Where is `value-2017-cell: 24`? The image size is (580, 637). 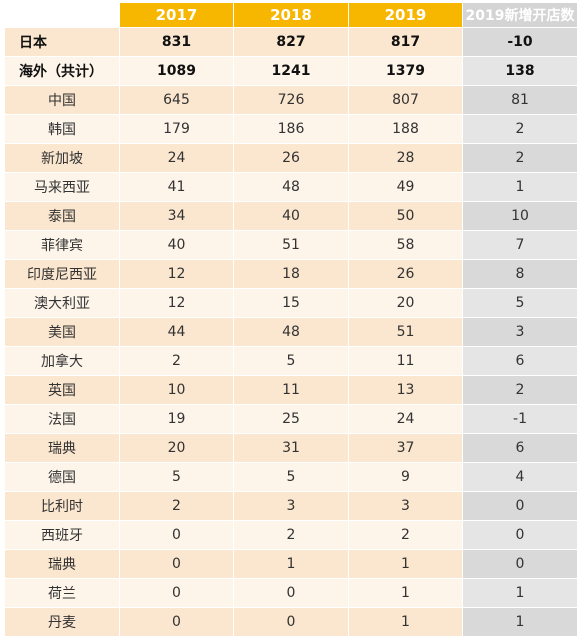 value-2017-cell: 24 is located at coordinates (176, 158).